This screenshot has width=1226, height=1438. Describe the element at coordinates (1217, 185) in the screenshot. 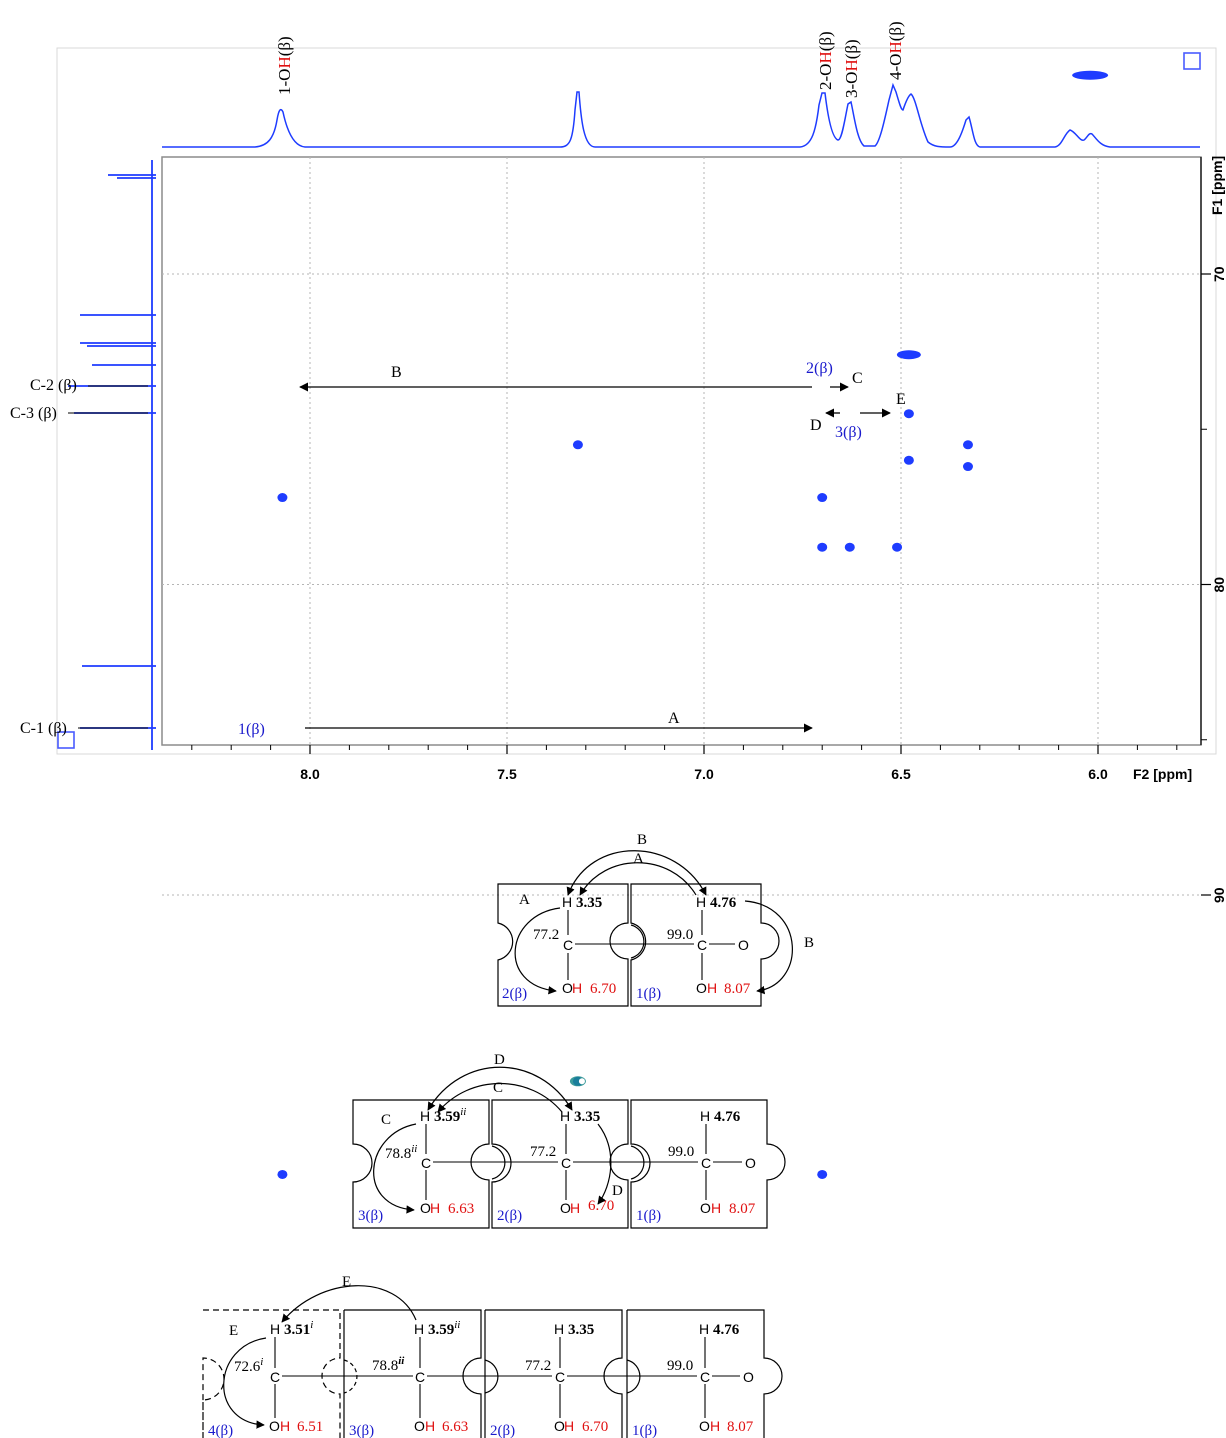

I see `y-axis-label: F1 [ppm]` at that location.